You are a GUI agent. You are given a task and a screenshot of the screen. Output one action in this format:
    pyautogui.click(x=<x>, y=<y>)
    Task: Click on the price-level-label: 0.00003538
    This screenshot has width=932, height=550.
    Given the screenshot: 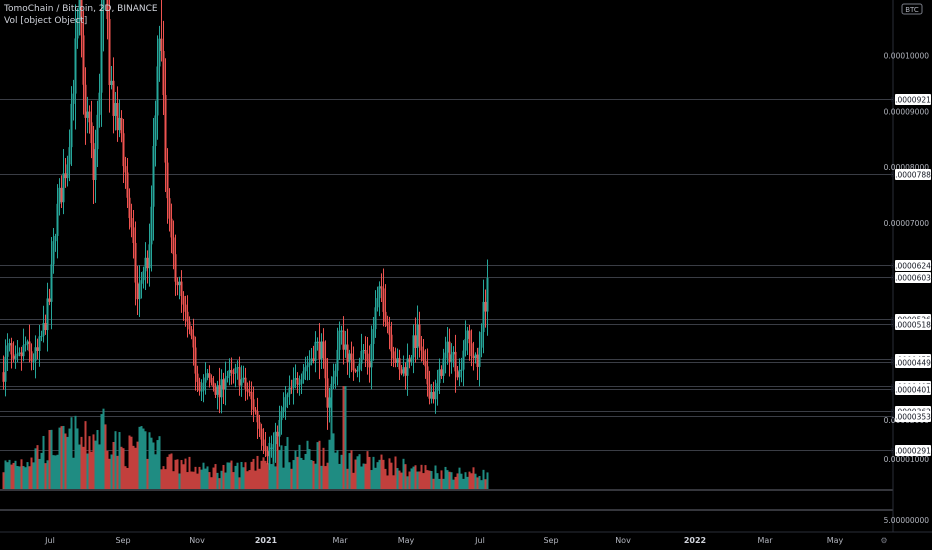 What is the action you would take?
    pyautogui.click(x=911, y=417)
    